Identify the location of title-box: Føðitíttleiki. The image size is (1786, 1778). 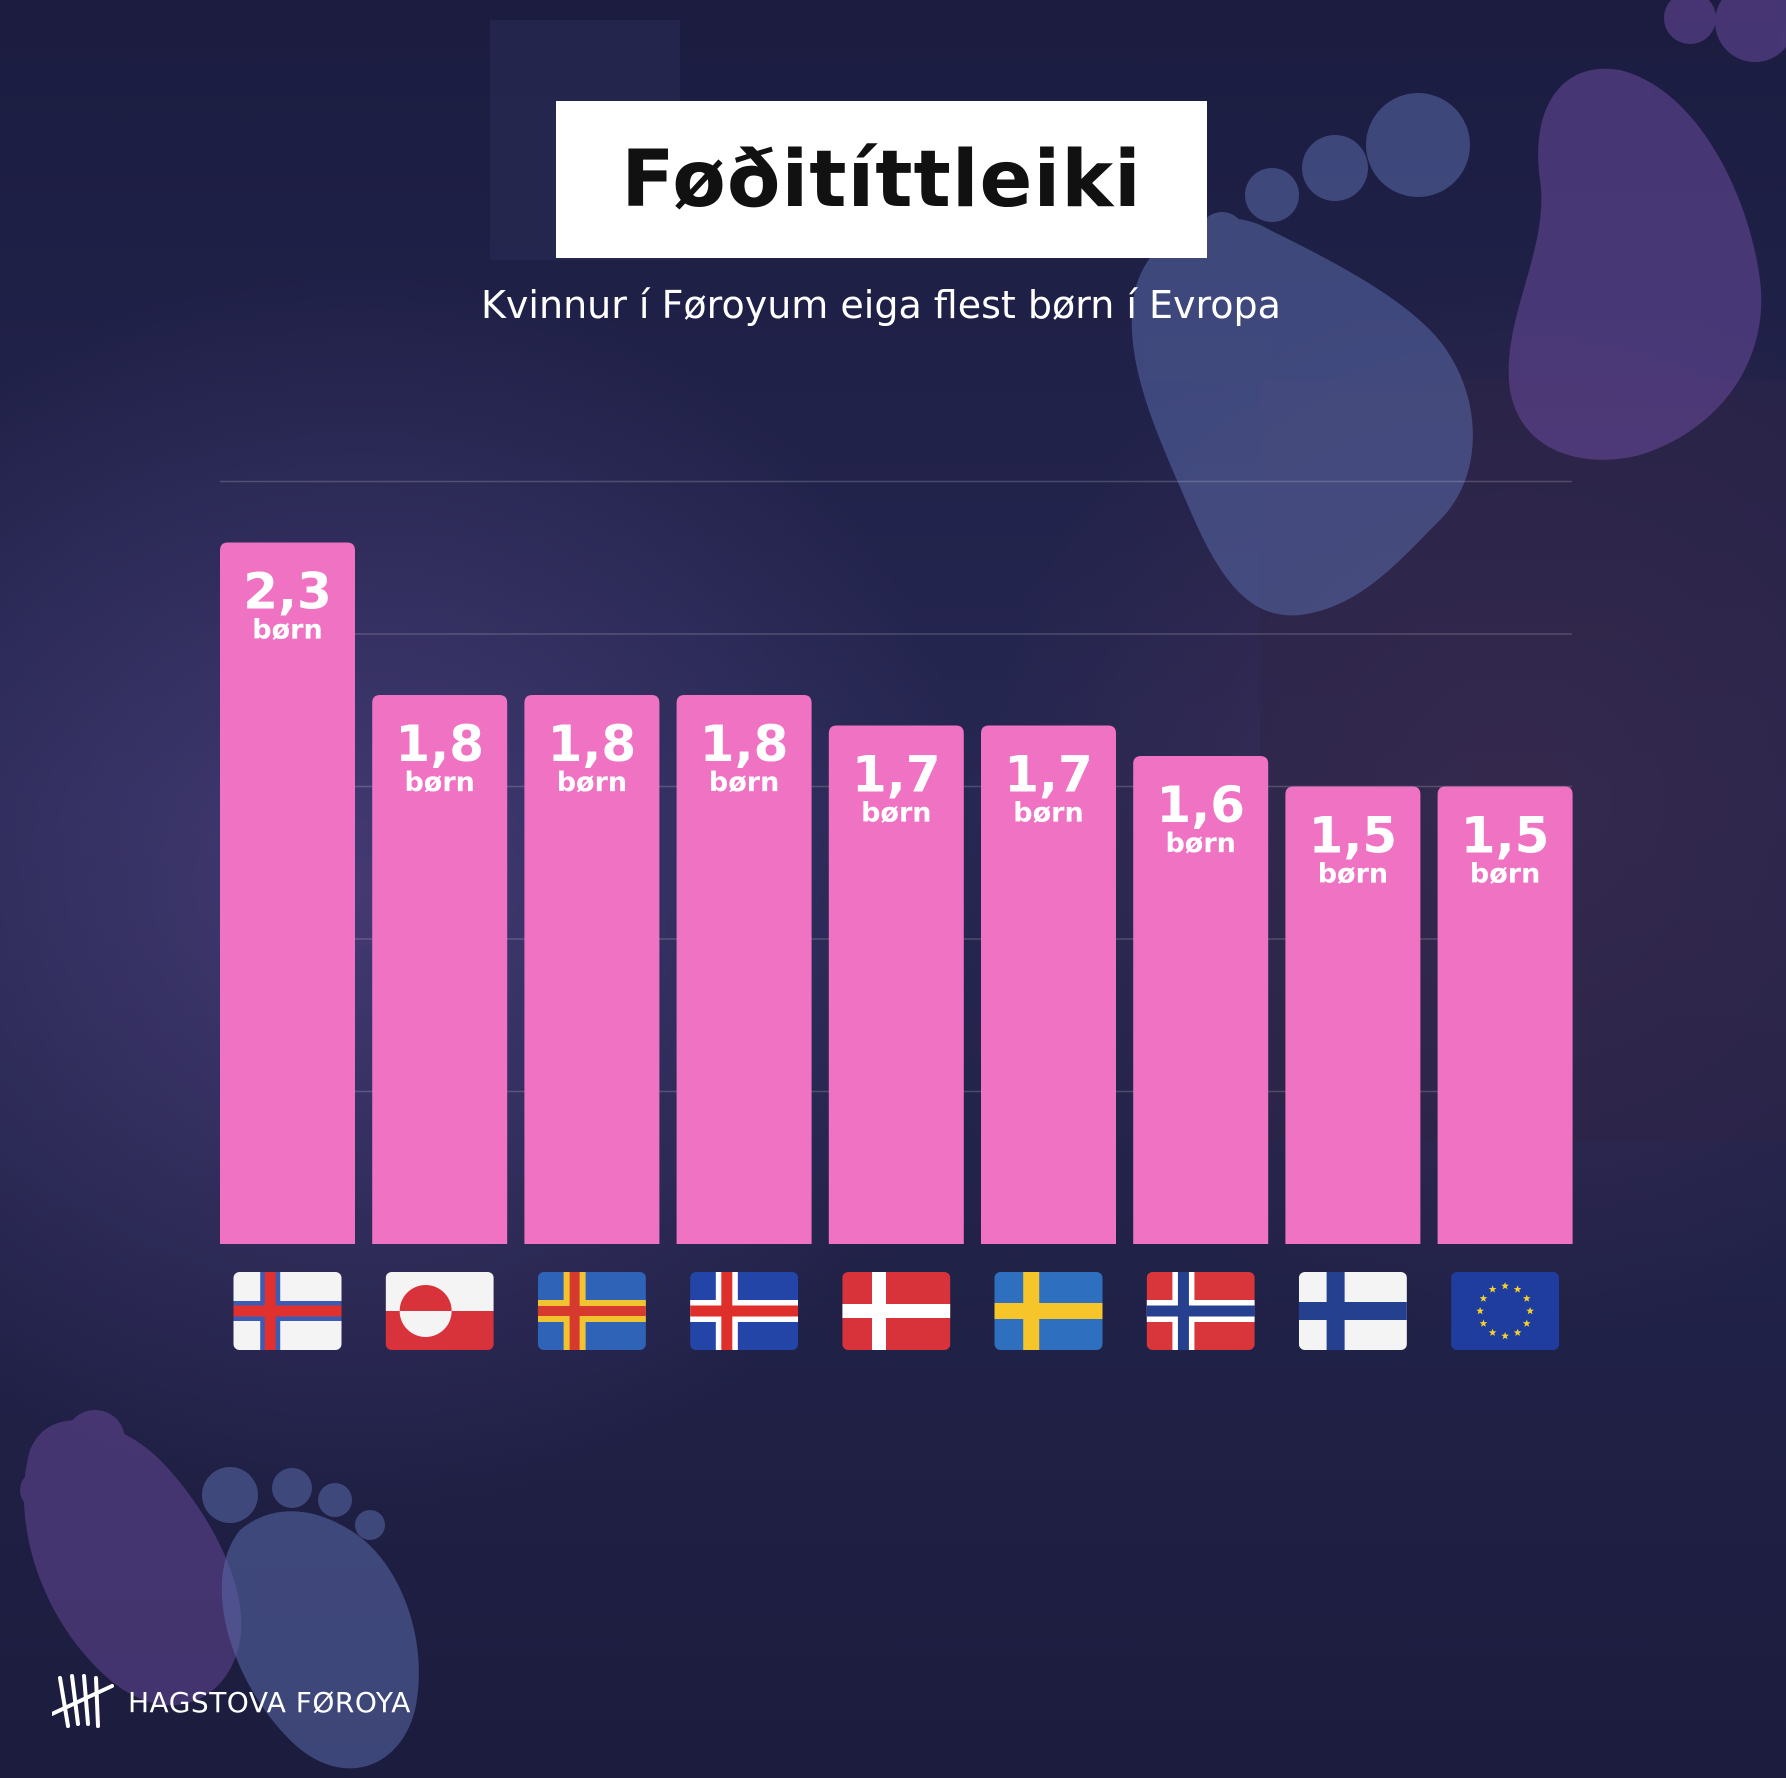
(881, 179).